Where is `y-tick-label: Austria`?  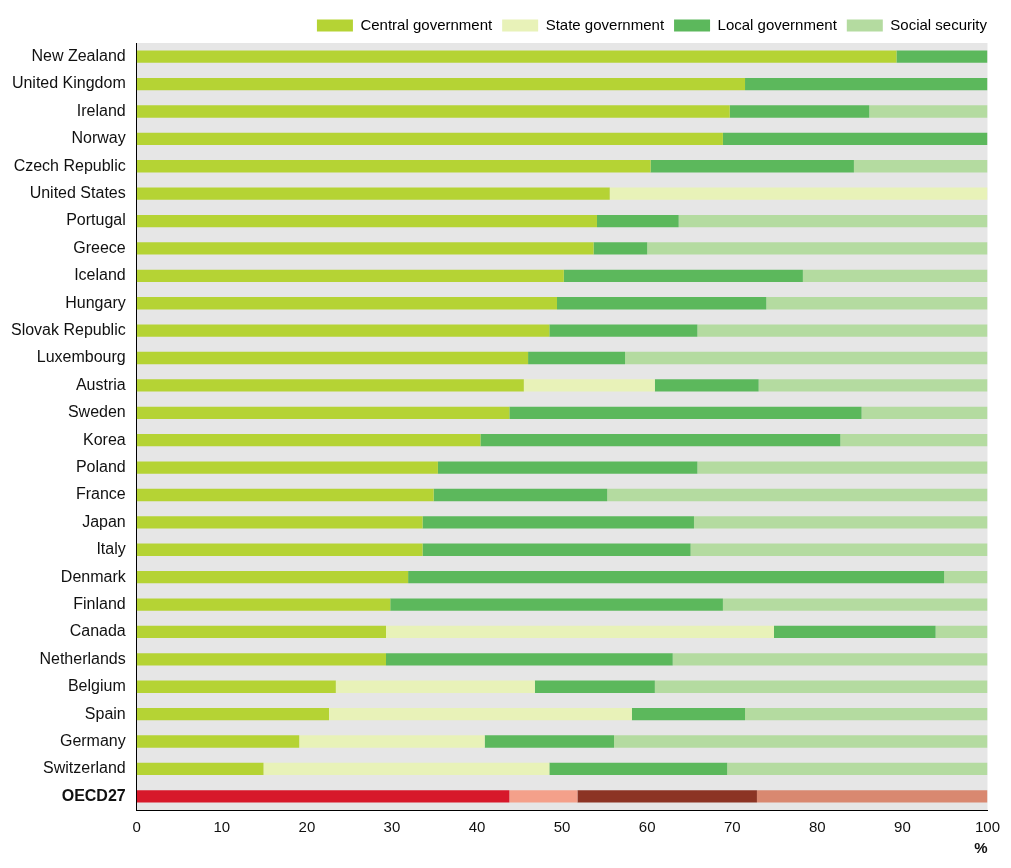 y-tick-label: Austria is located at coordinates (100, 384).